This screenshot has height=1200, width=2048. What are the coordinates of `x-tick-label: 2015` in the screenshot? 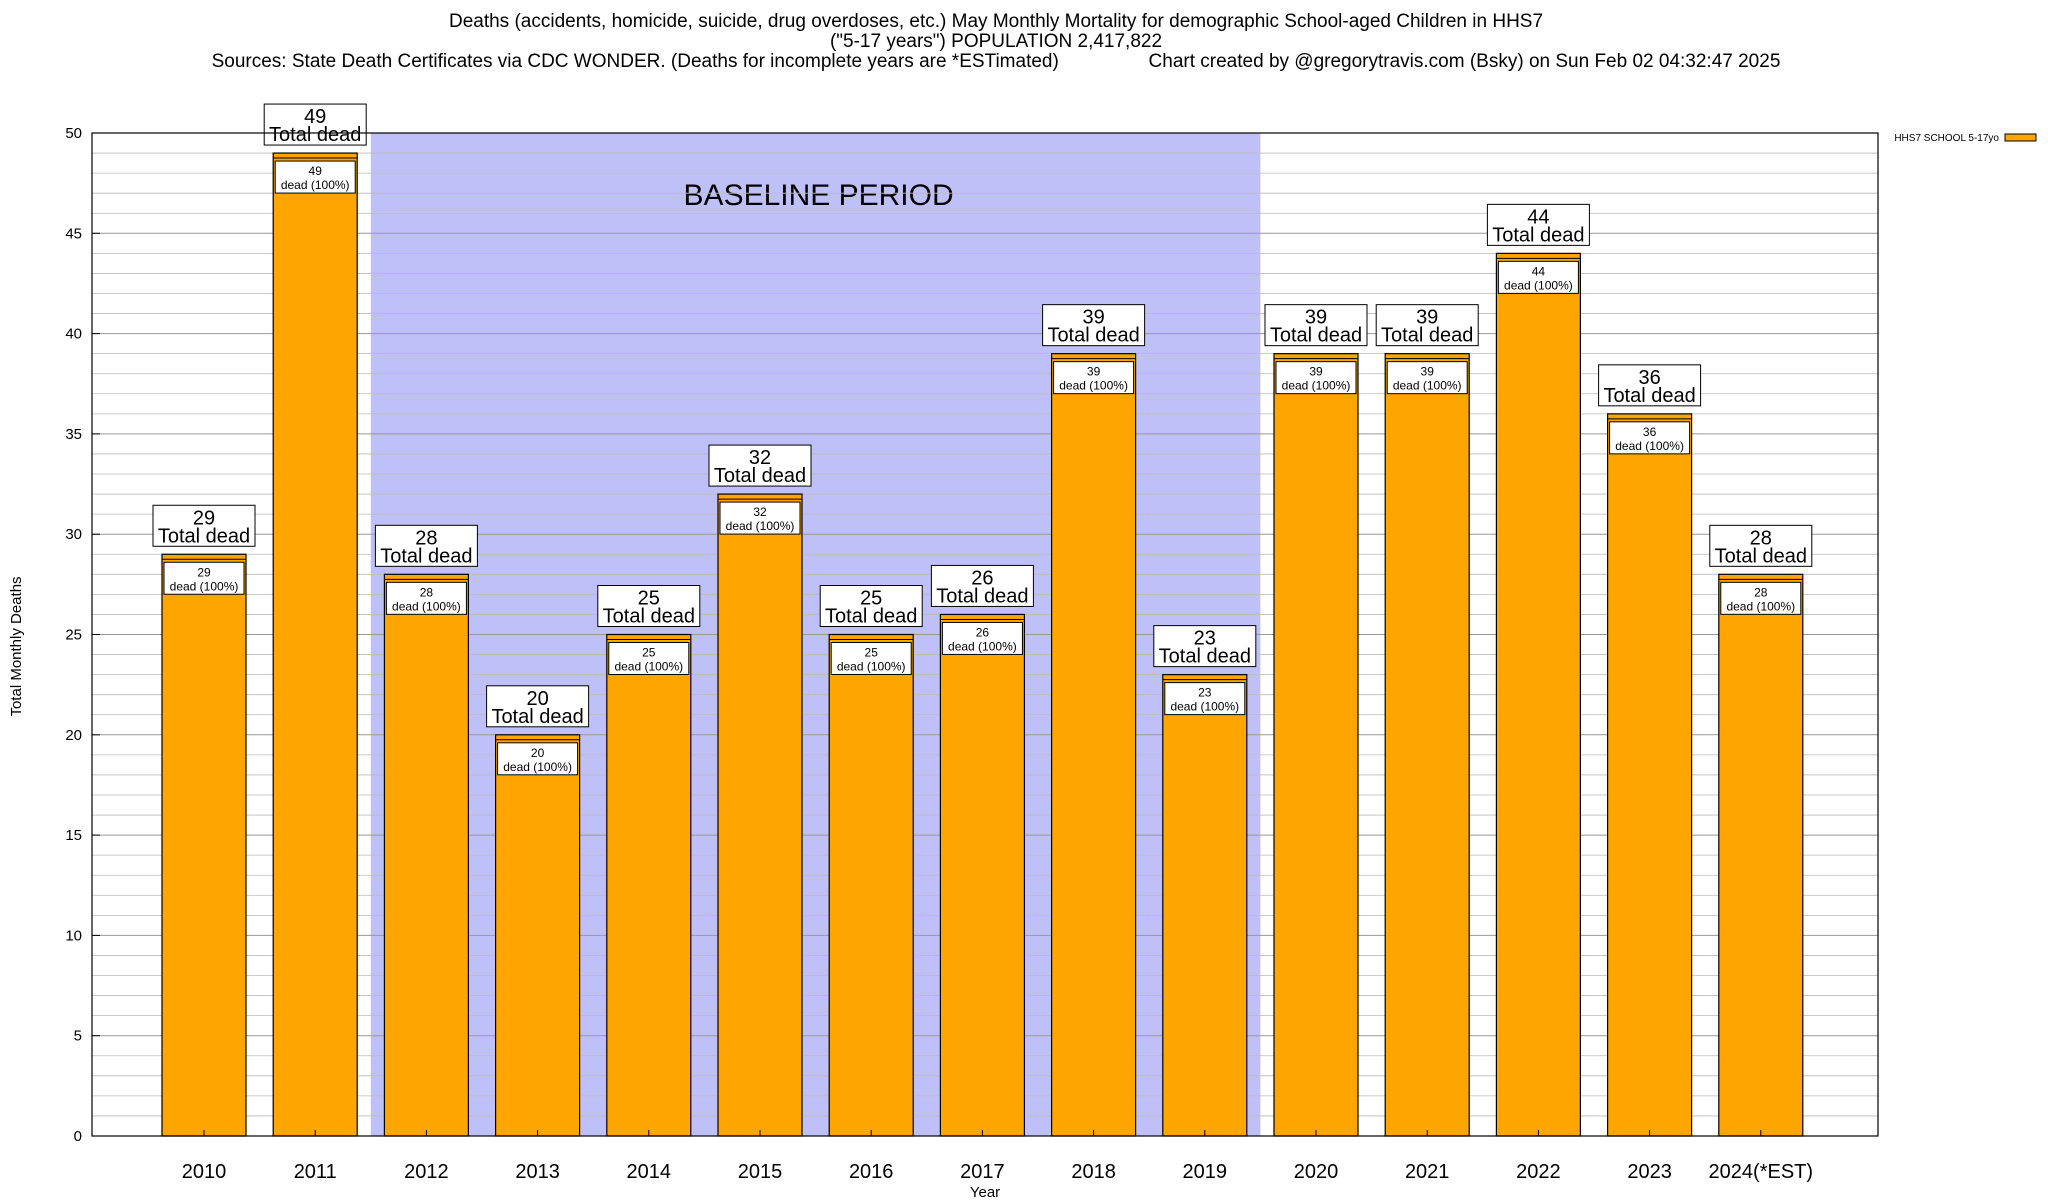 It's located at (760, 1172).